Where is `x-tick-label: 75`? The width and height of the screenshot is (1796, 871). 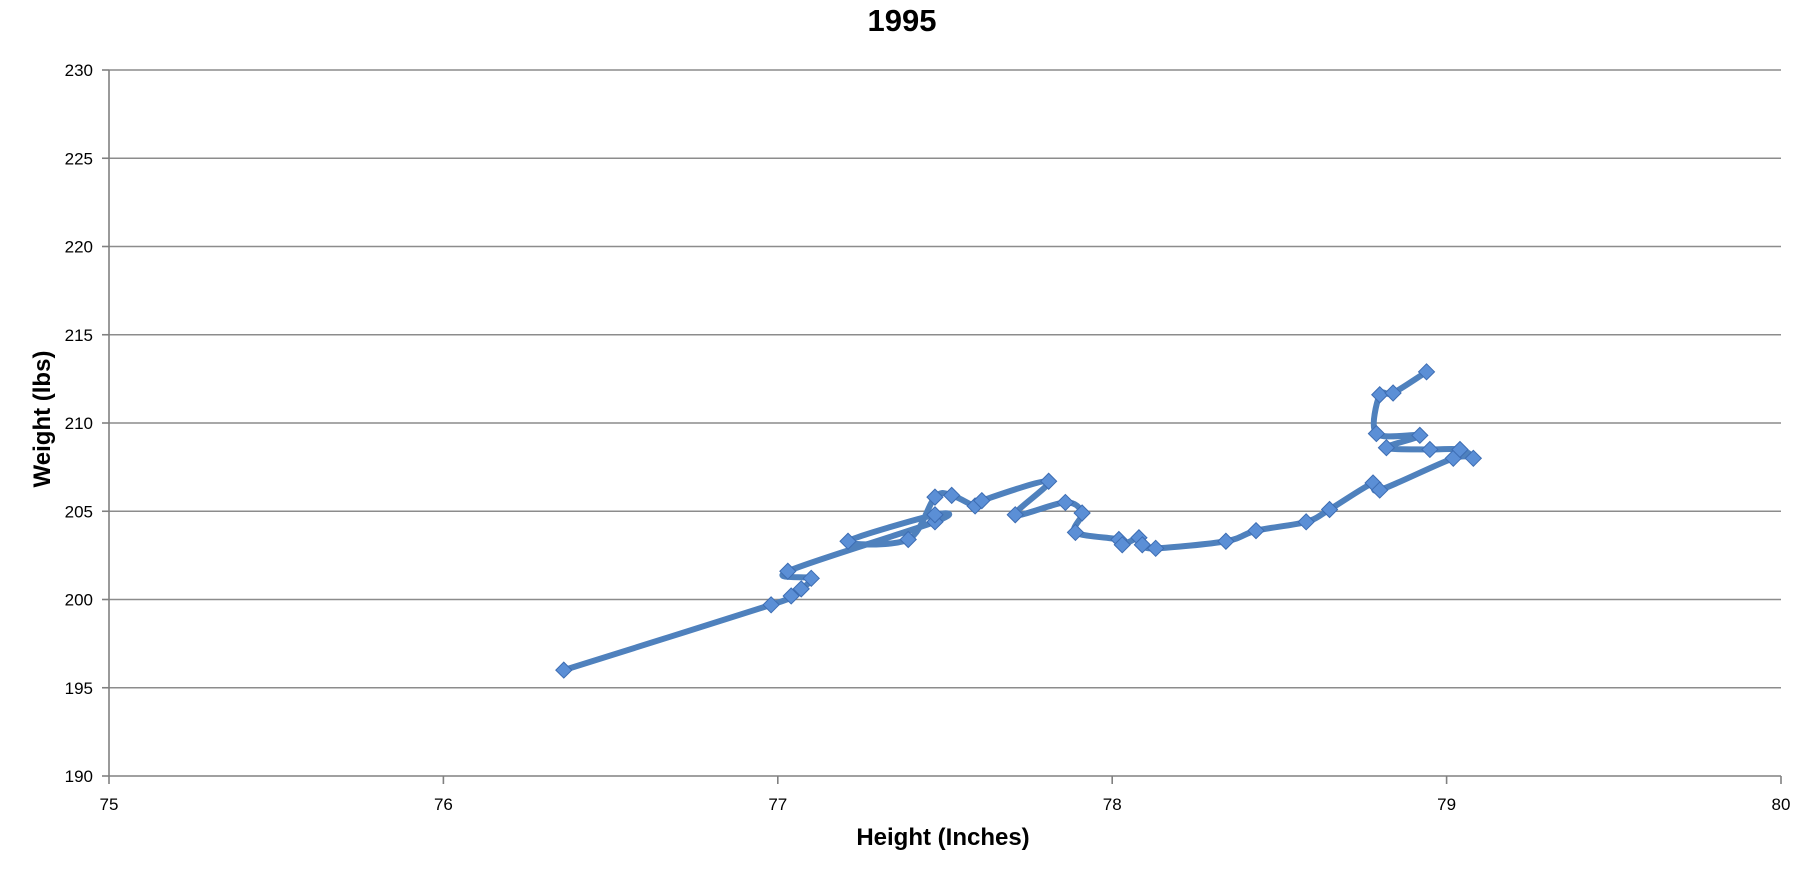
x-tick-label: 75 is located at coordinates (109, 804).